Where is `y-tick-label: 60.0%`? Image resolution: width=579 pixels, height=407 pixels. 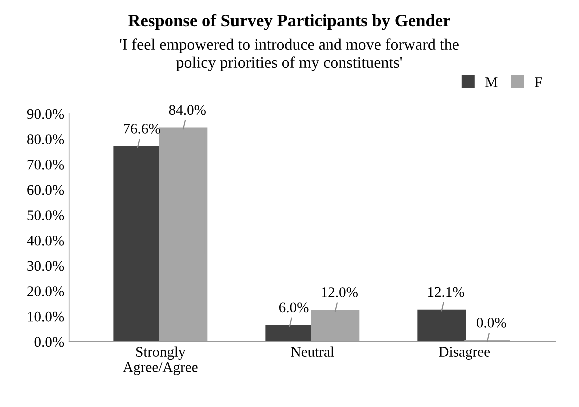
y-tick-label: 60.0% is located at coordinates (46, 190).